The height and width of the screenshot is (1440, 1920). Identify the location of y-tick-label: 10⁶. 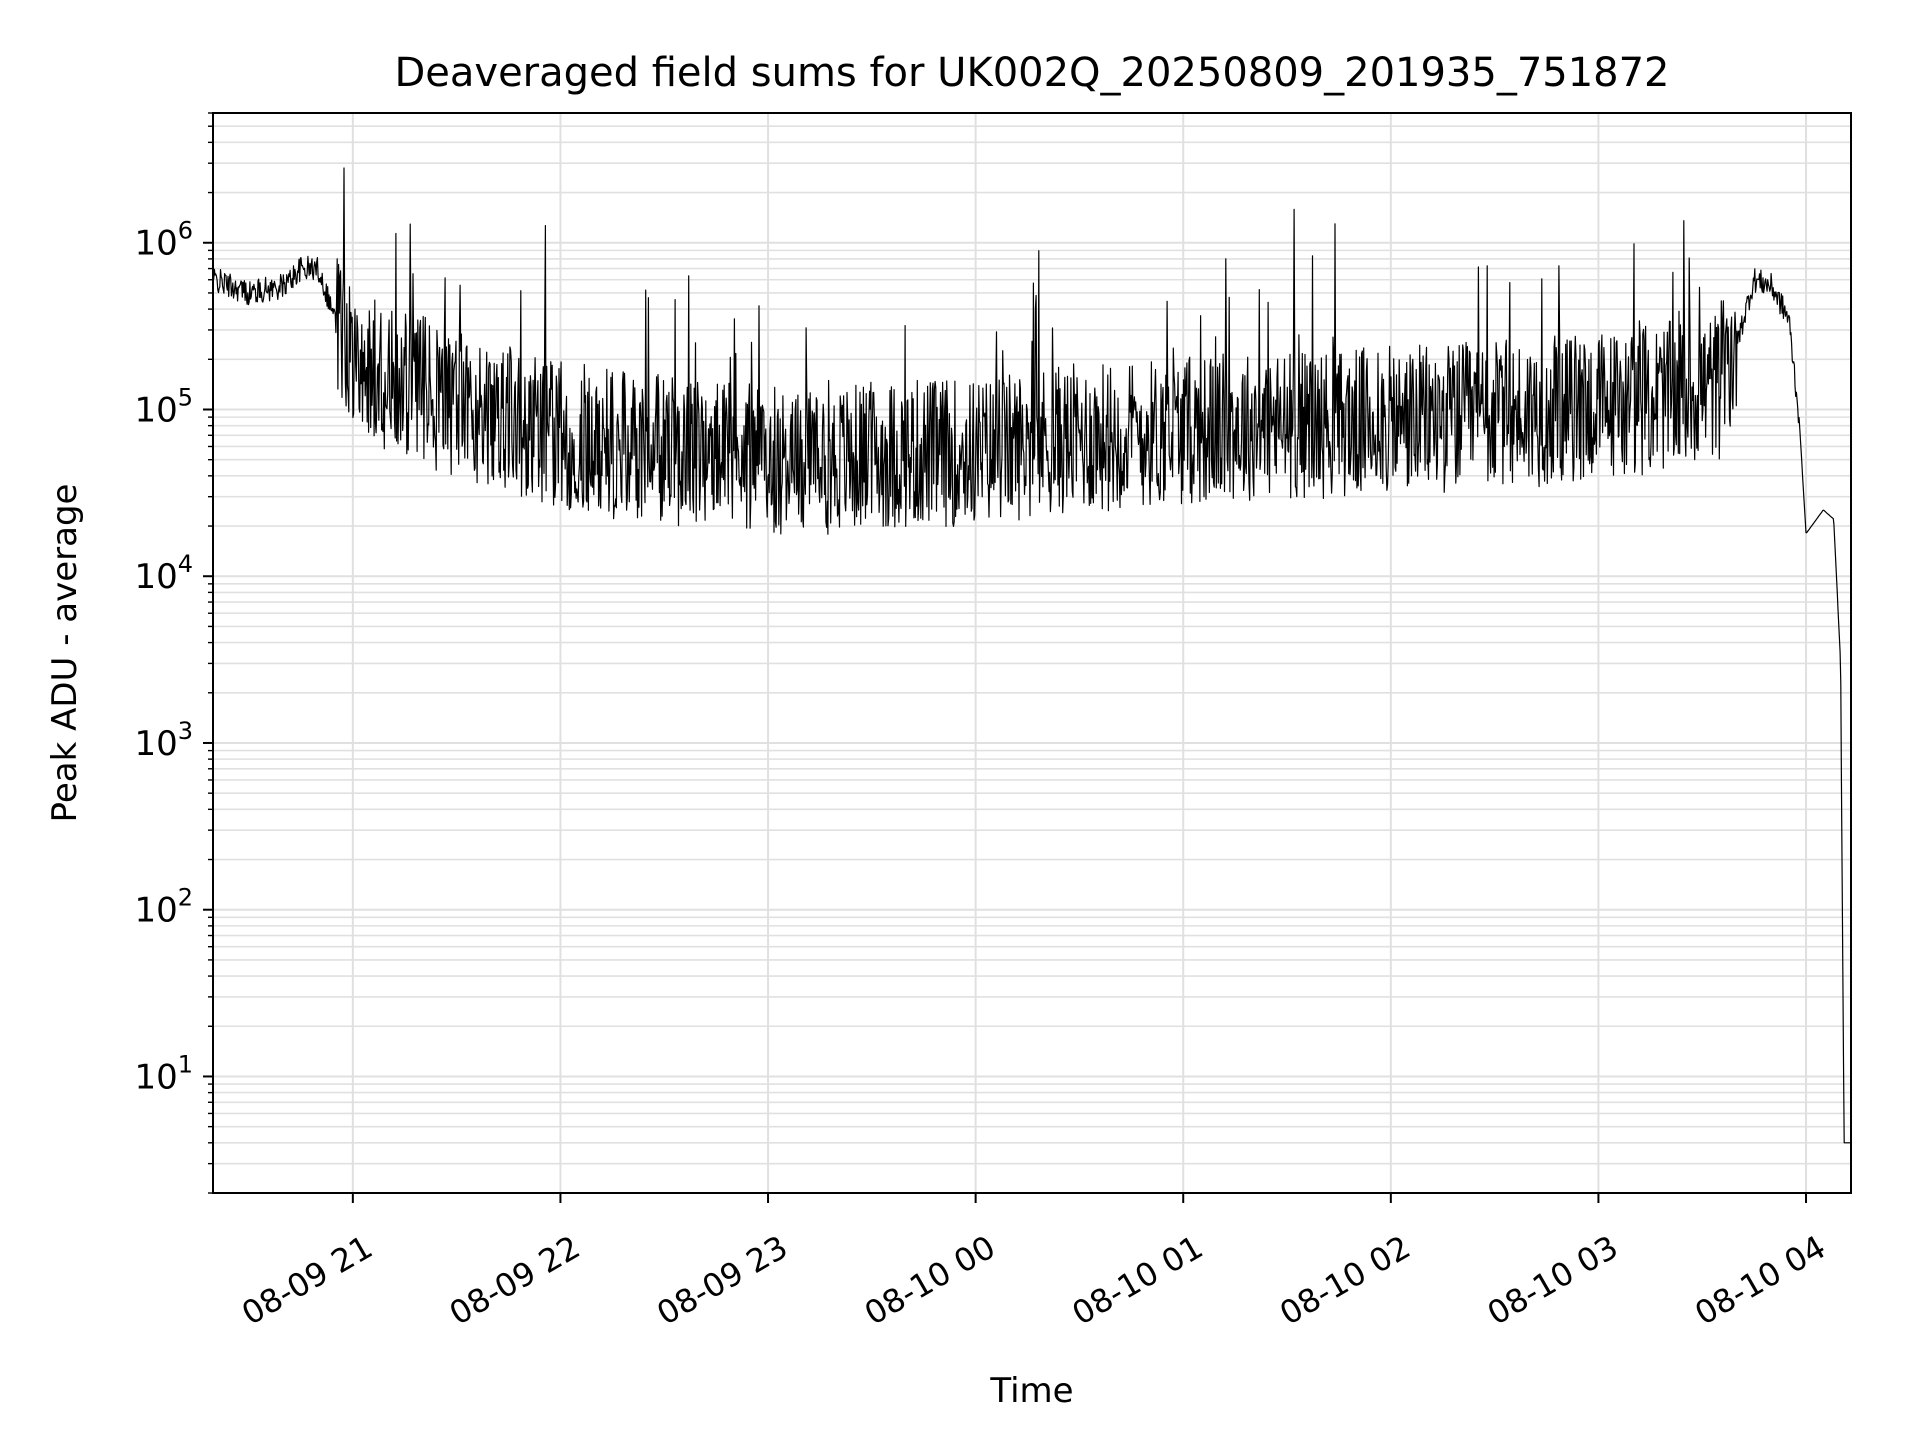
(163, 240).